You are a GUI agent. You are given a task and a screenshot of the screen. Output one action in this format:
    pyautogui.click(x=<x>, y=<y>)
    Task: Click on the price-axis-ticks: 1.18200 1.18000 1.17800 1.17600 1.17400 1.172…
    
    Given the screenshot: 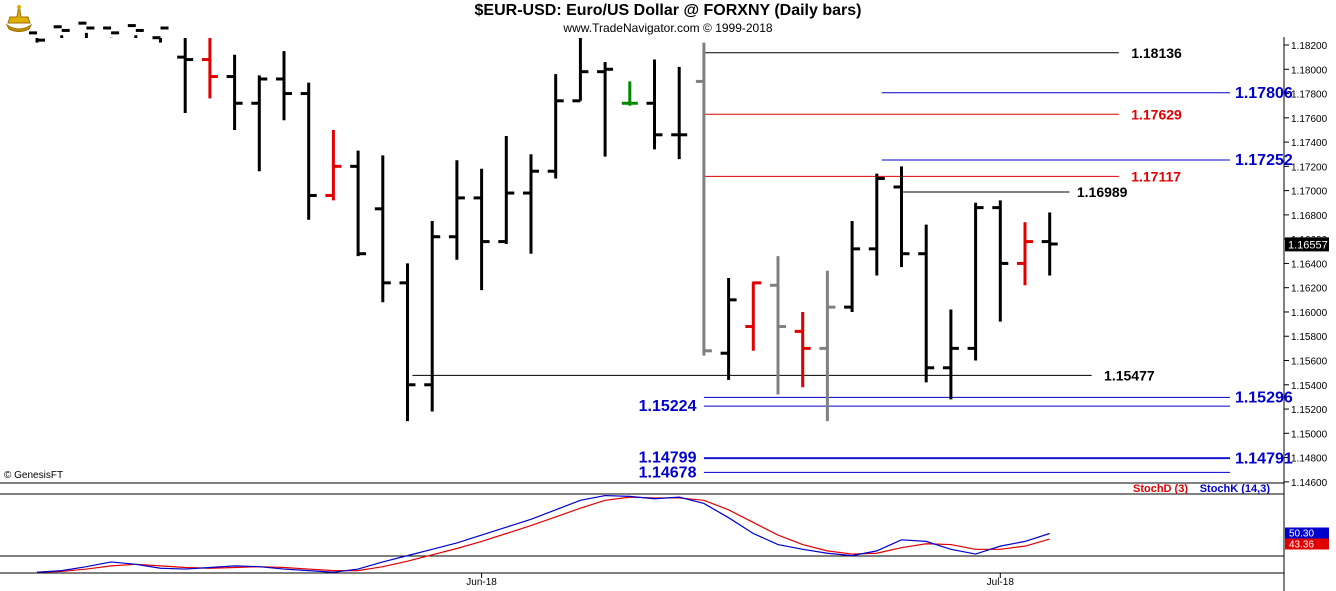 What is the action you would take?
    pyautogui.click(x=1306, y=265)
    